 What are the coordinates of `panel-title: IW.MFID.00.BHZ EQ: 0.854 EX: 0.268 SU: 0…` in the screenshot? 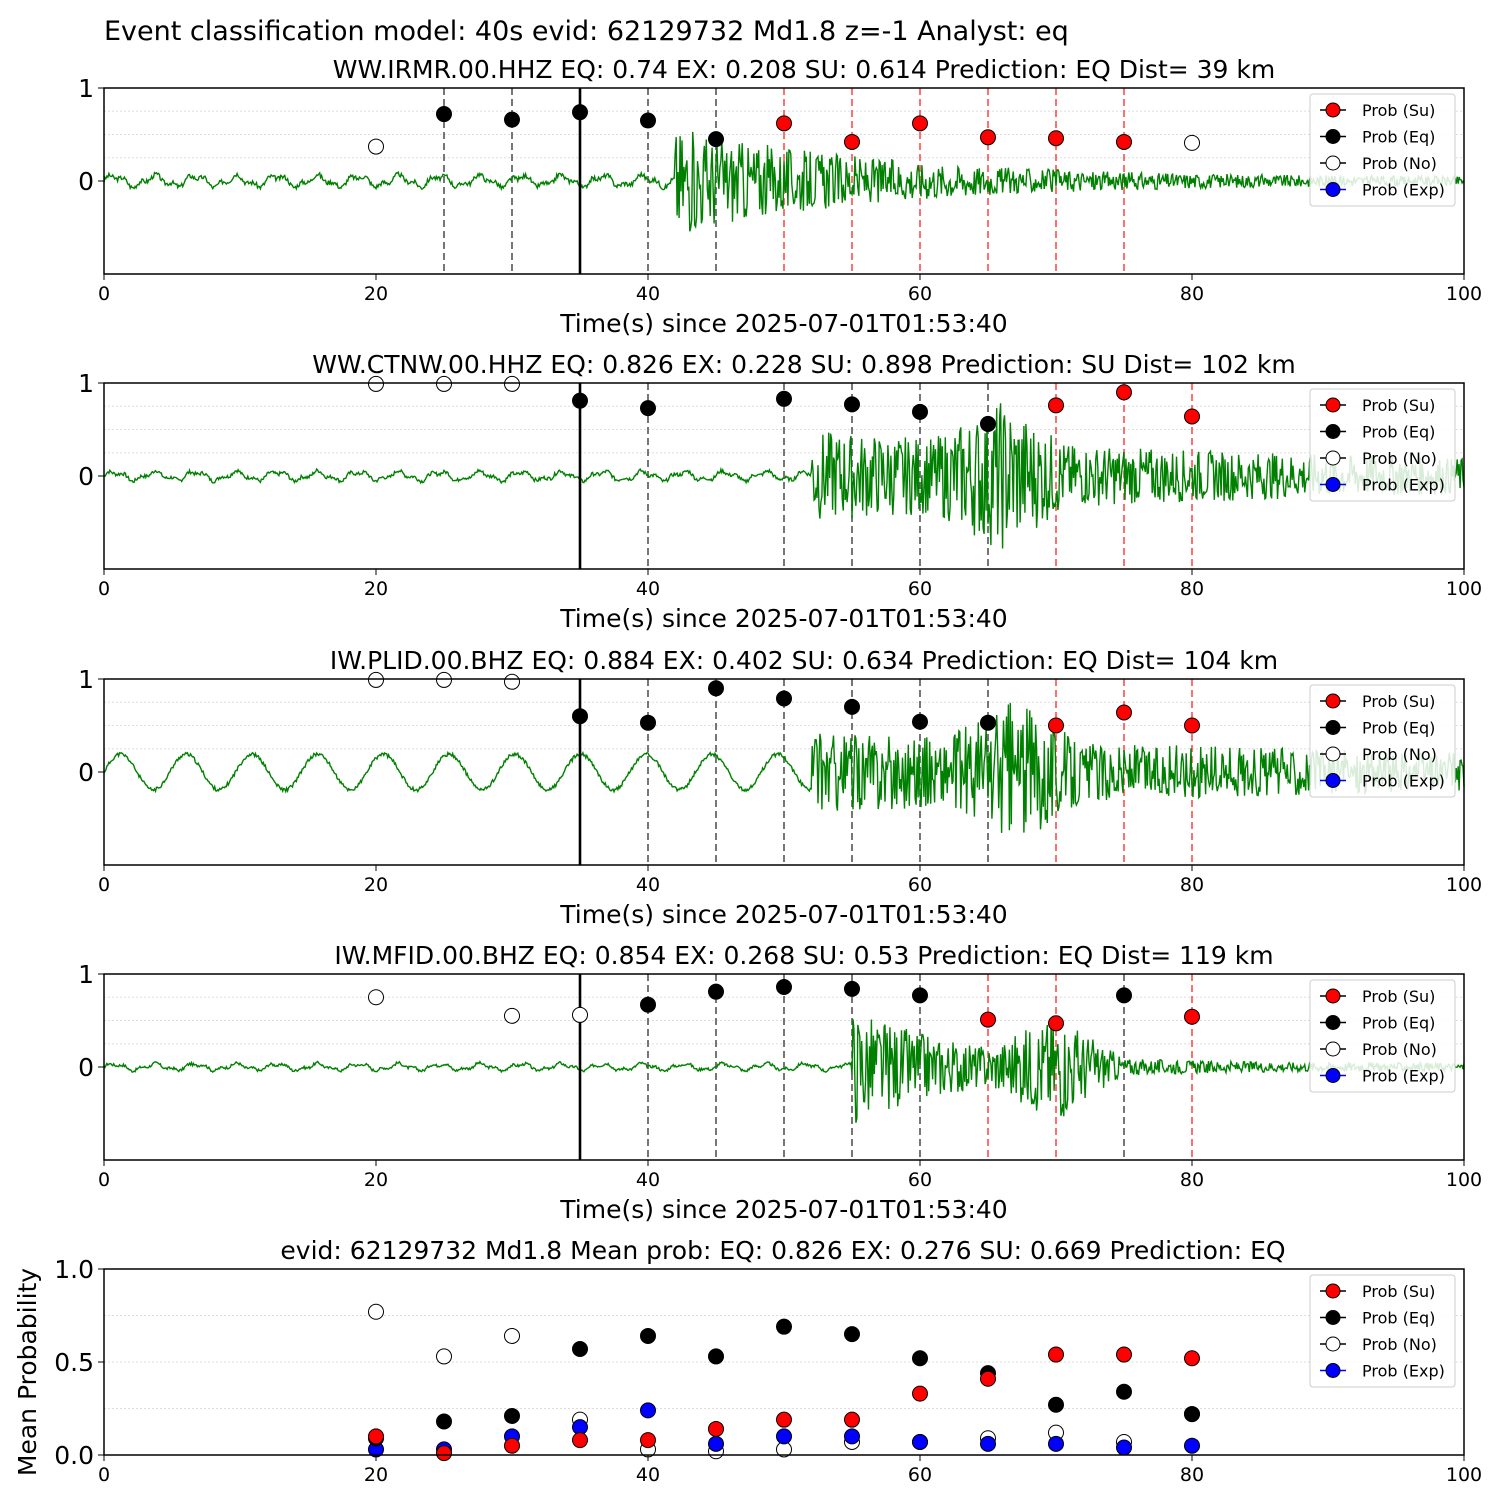 It's located at (803, 955).